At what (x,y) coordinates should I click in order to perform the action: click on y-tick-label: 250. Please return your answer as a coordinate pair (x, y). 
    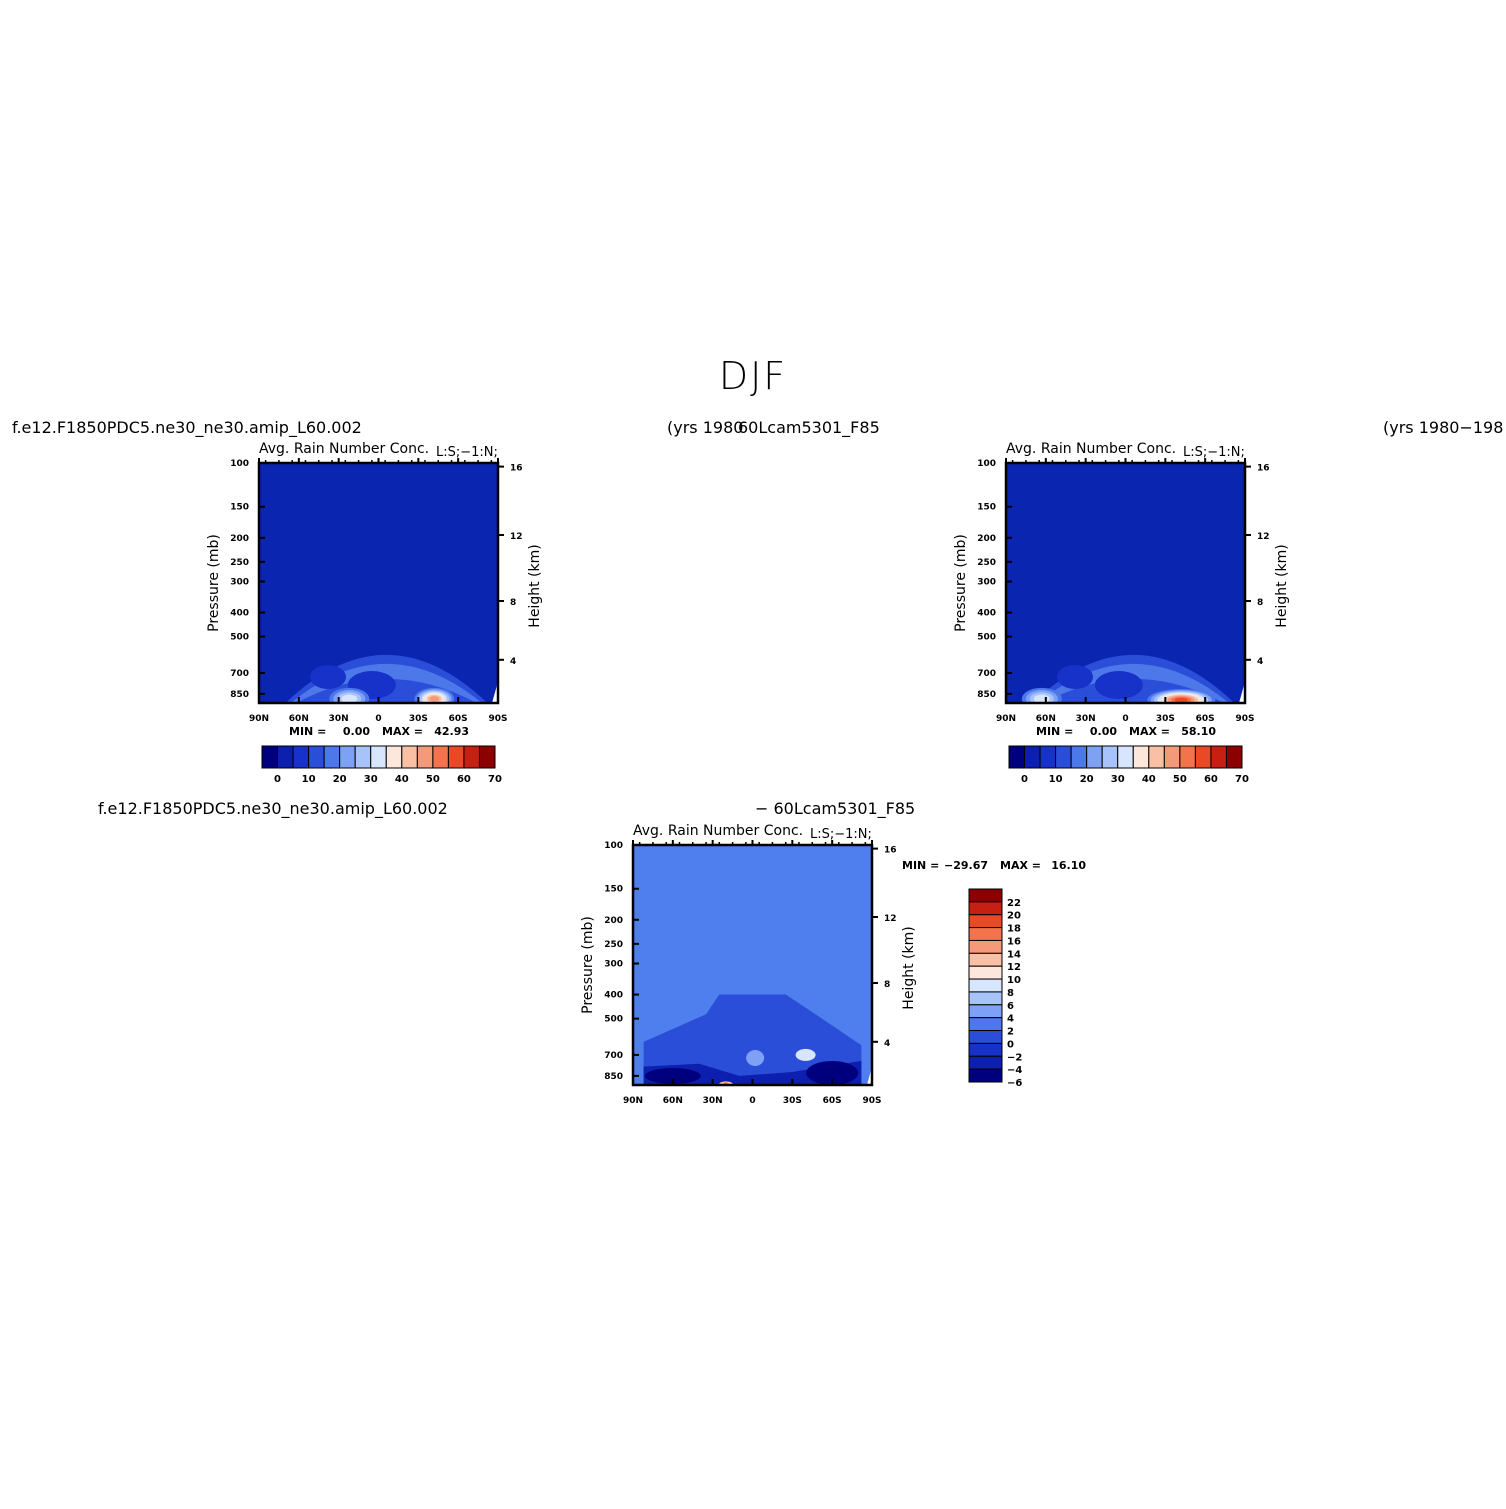
    Looking at the image, I should click on (239, 563).